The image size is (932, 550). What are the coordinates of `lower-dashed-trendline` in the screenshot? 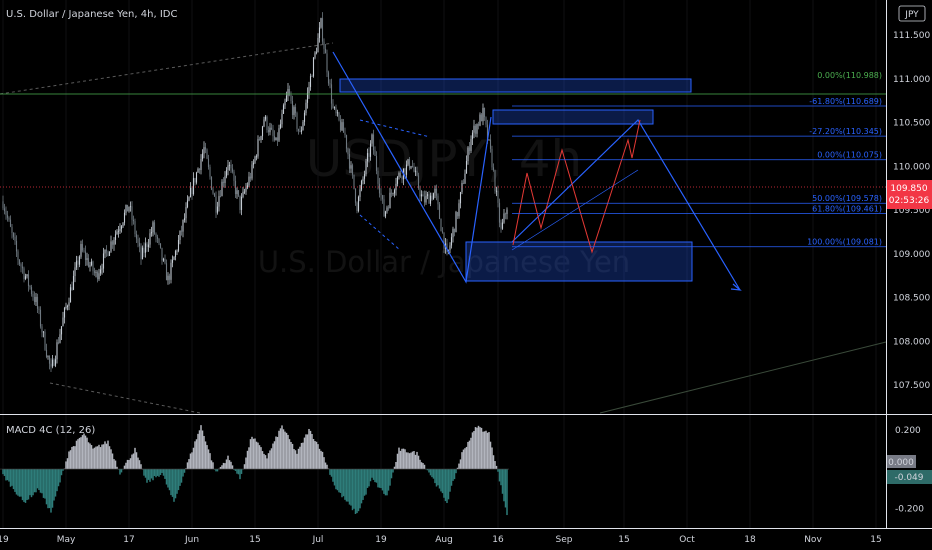 It's located at (125, 398).